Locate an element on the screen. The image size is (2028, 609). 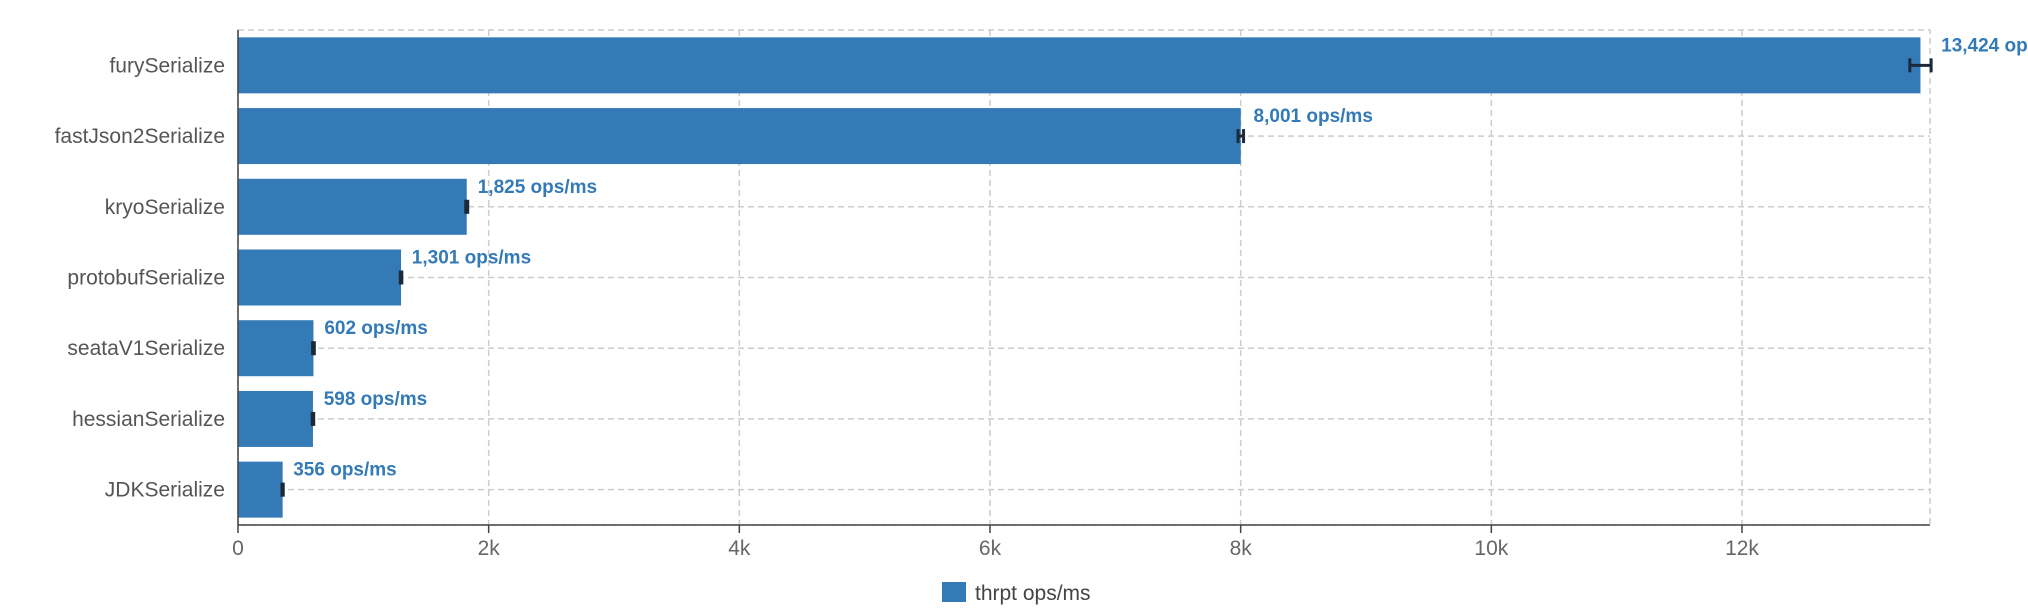
data-label-JDKSerialize: 356 ops/ms is located at coordinates (345, 470).